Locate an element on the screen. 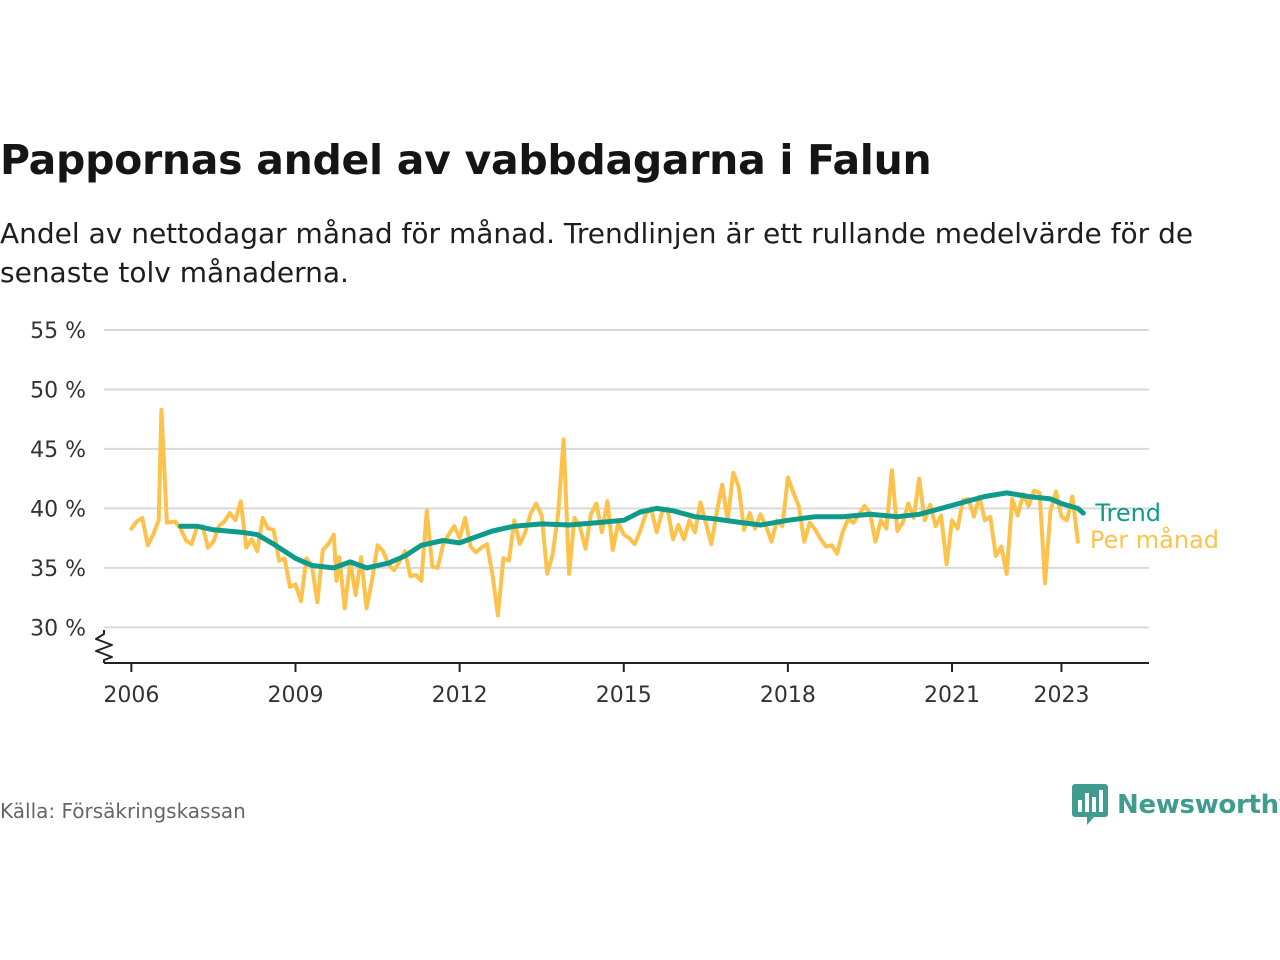 Image resolution: width=1280 pixels, height=960 pixels. y-tick-label: 35 % is located at coordinates (58, 569).